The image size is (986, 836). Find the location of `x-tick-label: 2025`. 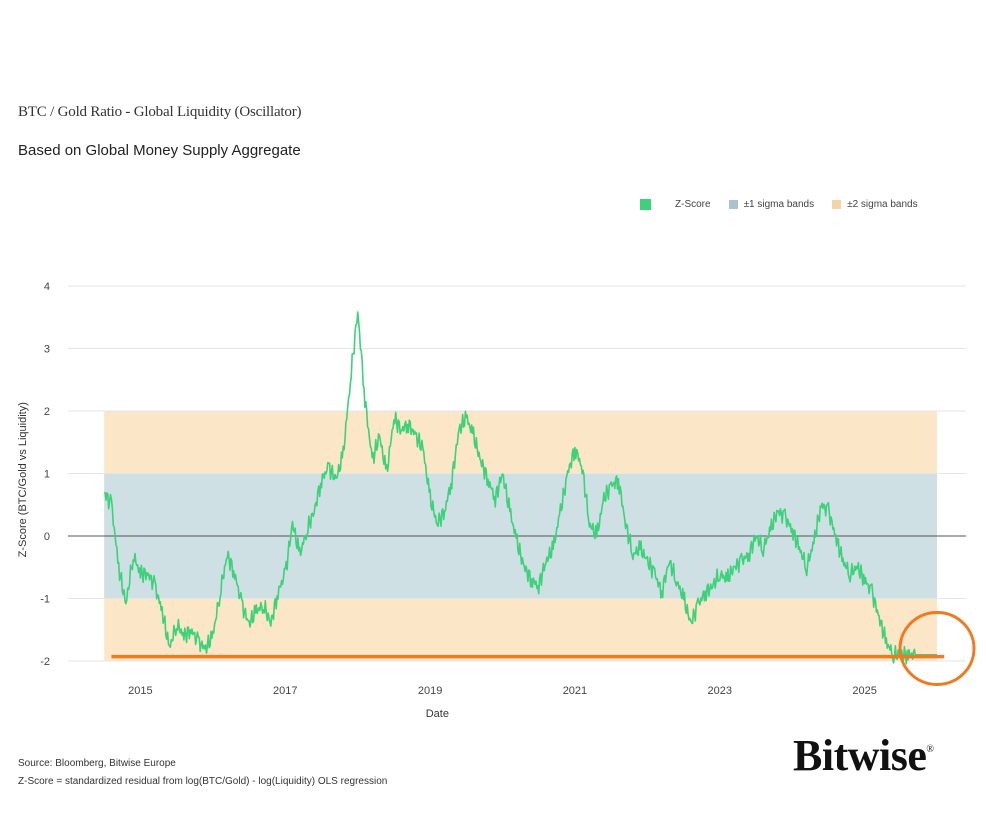

x-tick-label: 2025 is located at coordinates (864, 691).